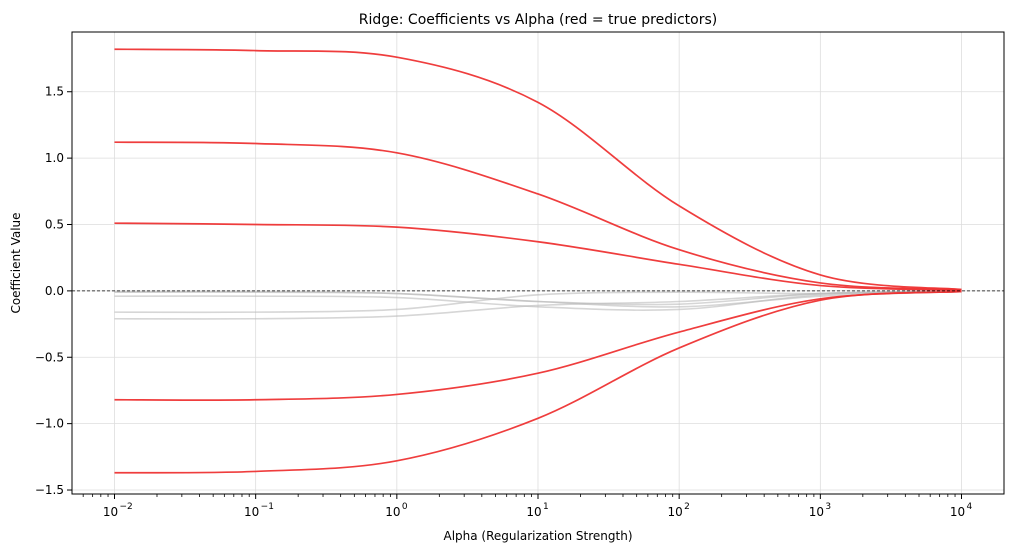 Image resolution: width=1012 pixels, height=552 pixels. What do you see at coordinates (49, 490) in the screenshot?
I see `y-tick-label: −1.5` at bounding box center [49, 490].